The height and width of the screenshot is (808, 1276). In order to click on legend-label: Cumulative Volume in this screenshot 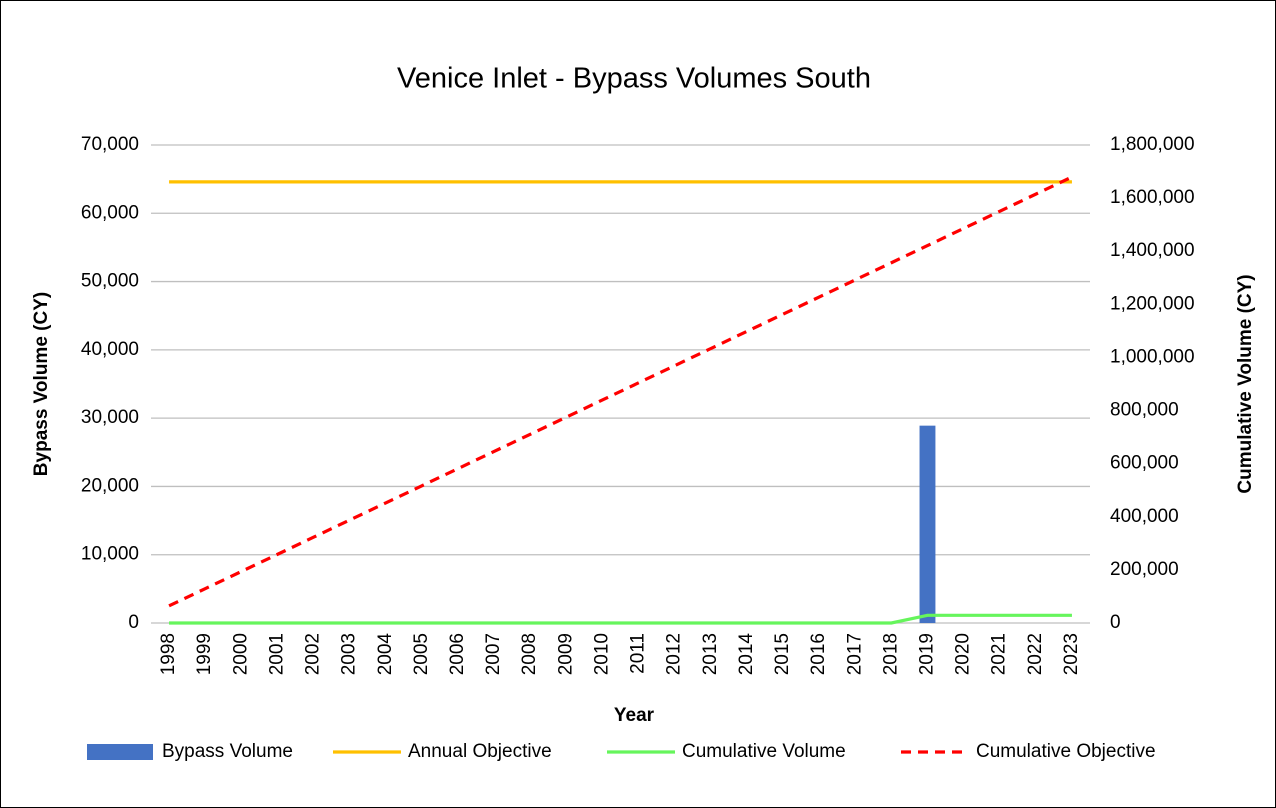, I will do `click(764, 751)`.